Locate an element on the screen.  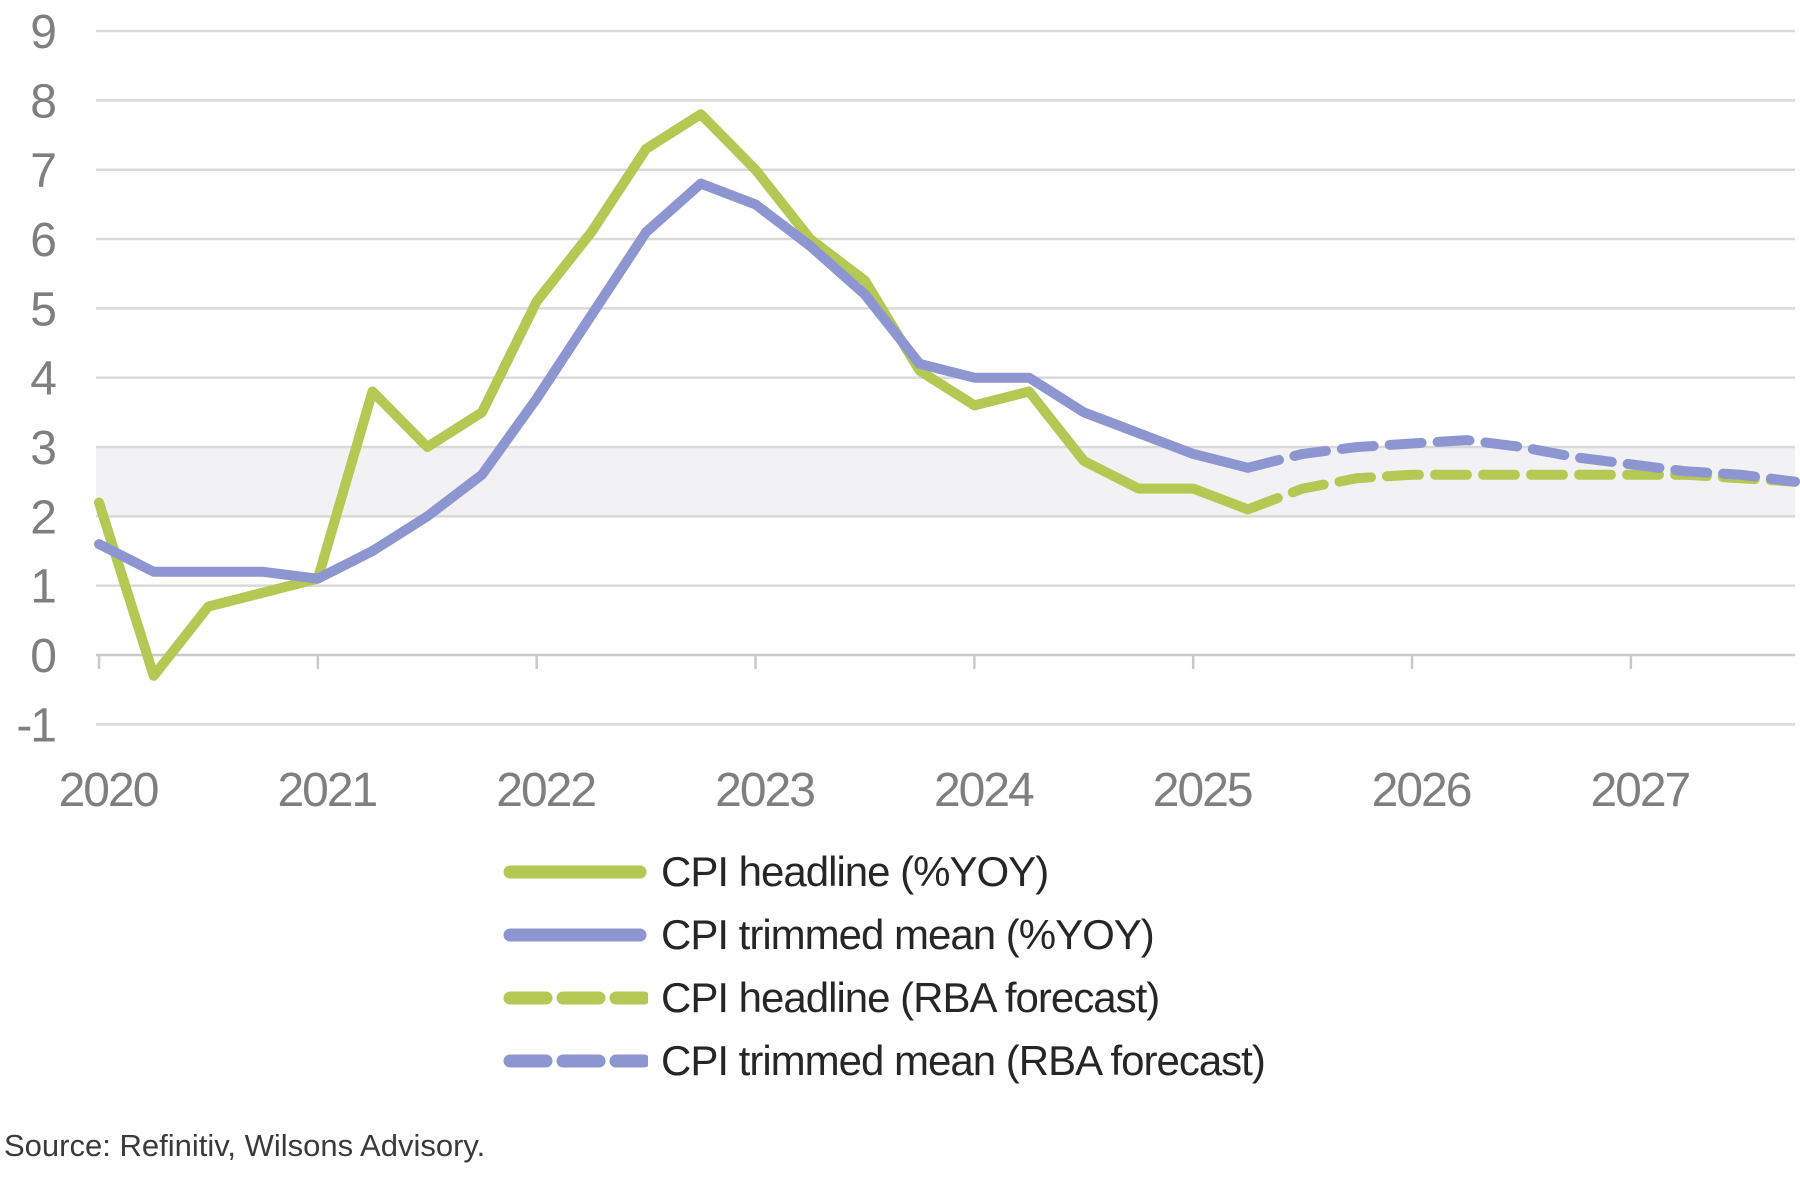
x-tick-label-2025: 2025 is located at coordinates (1202, 790).